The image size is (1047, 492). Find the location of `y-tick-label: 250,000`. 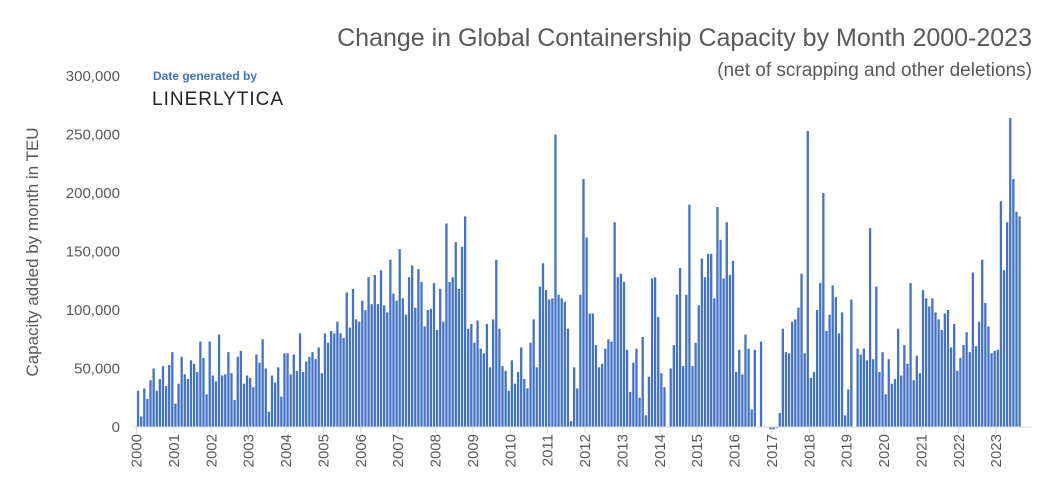

y-tick-label: 250,000 is located at coordinates (93, 135).